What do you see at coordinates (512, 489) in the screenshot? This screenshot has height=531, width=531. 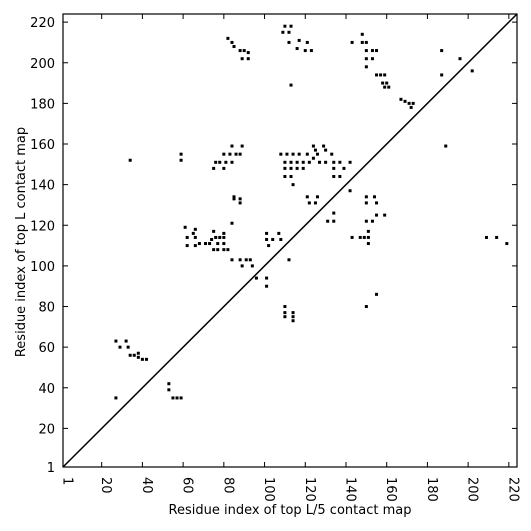 I see `x-tick-label: 220` at bounding box center [512, 489].